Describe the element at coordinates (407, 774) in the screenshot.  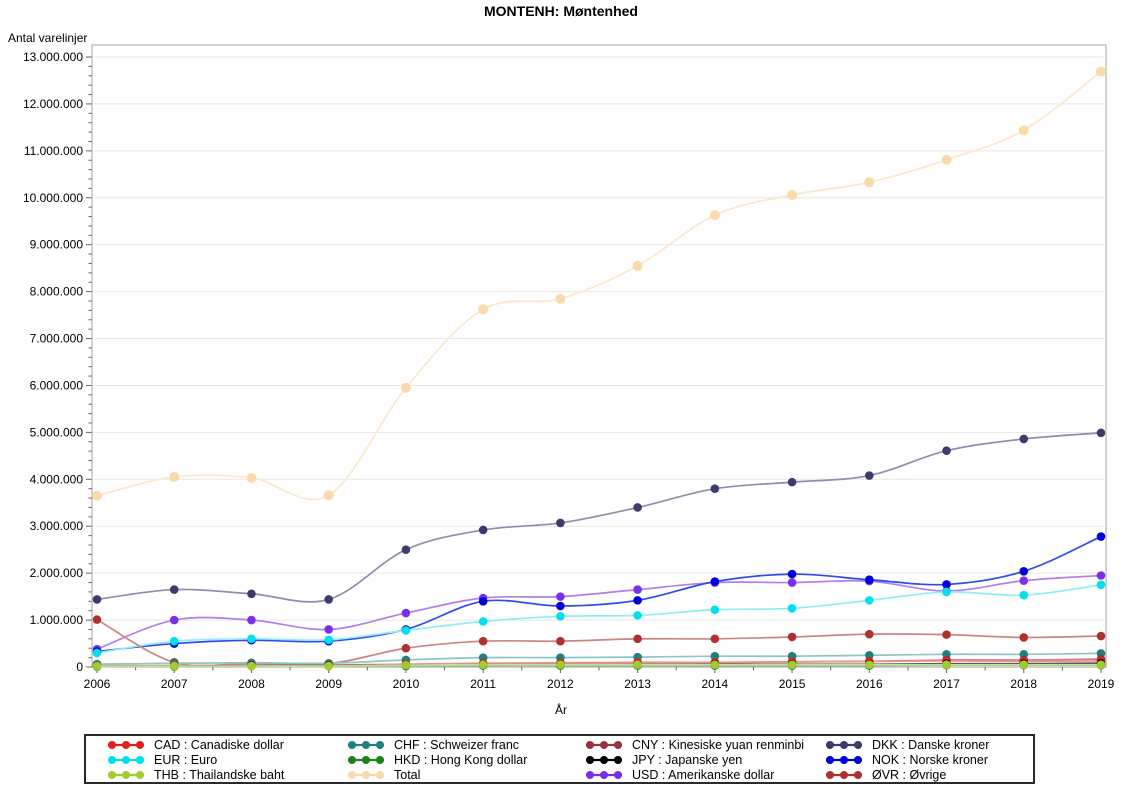
I see `legend-label: Total` at that location.